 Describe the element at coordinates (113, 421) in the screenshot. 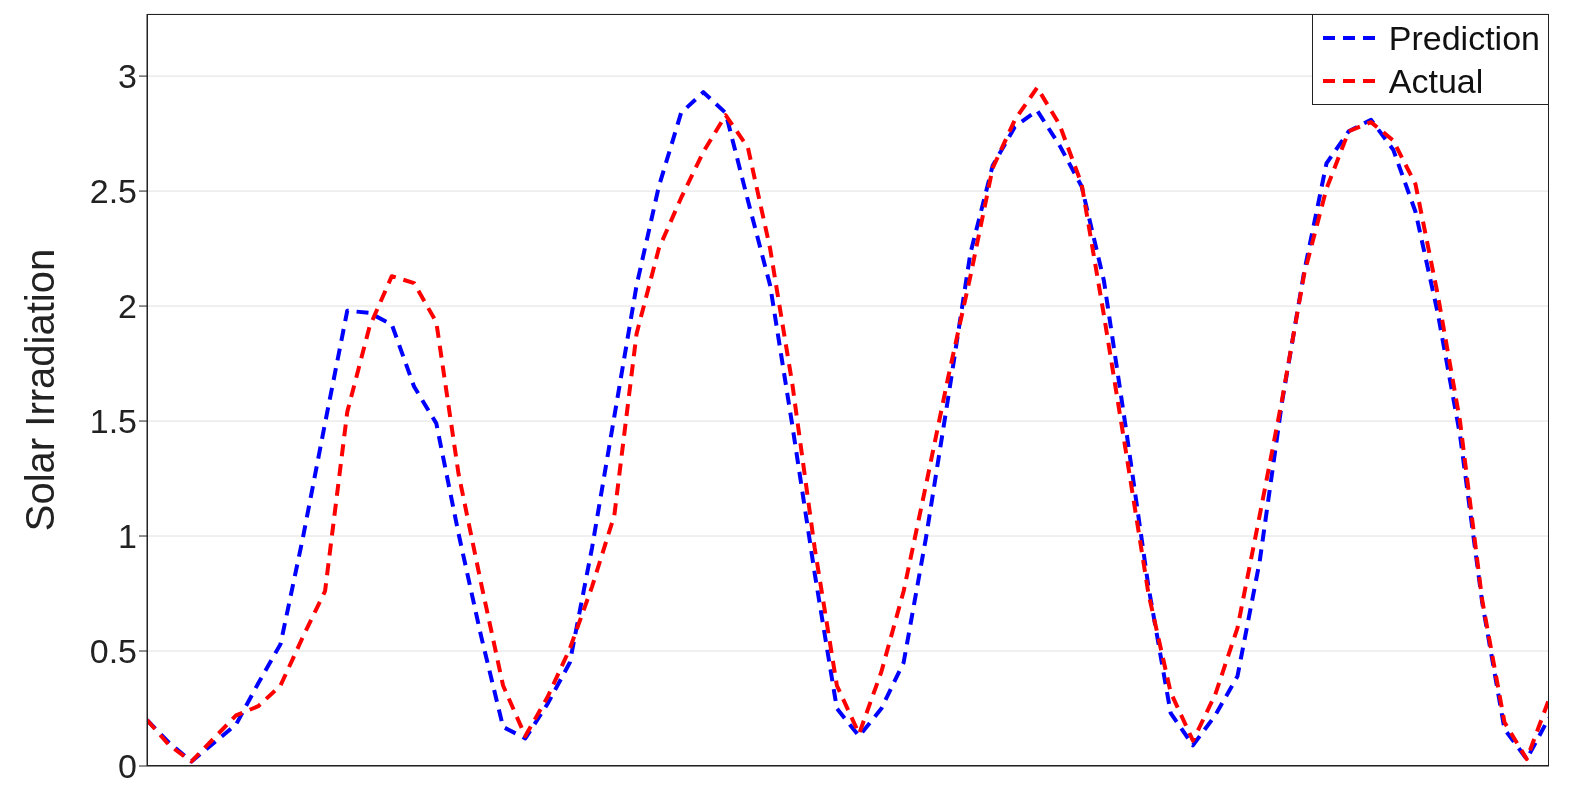

I see `y-tick-label: 1.5` at that location.